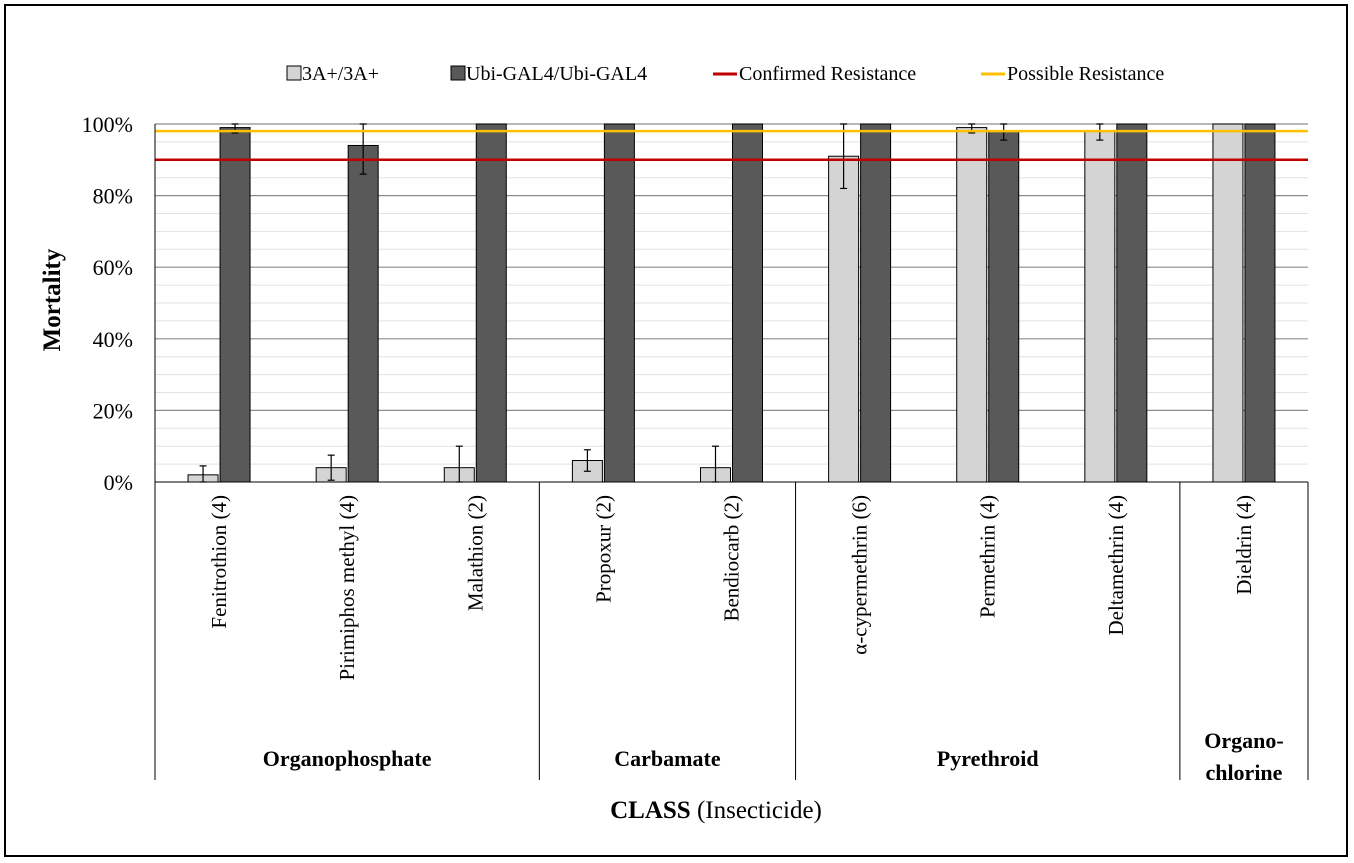  Describe the element at coordinates (827, 74) in the screenshot. I see `legend-label-confirmed: Confirmed Resistance` at that location.